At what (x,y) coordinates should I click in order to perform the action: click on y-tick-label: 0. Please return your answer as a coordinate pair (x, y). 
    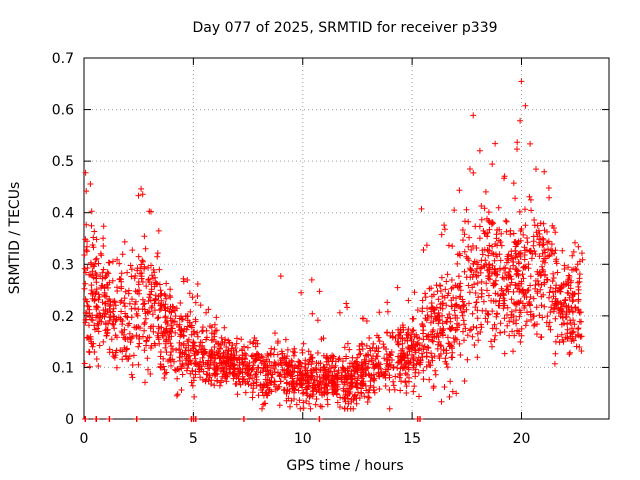
    Looking at the image, I should click on (69, 420).